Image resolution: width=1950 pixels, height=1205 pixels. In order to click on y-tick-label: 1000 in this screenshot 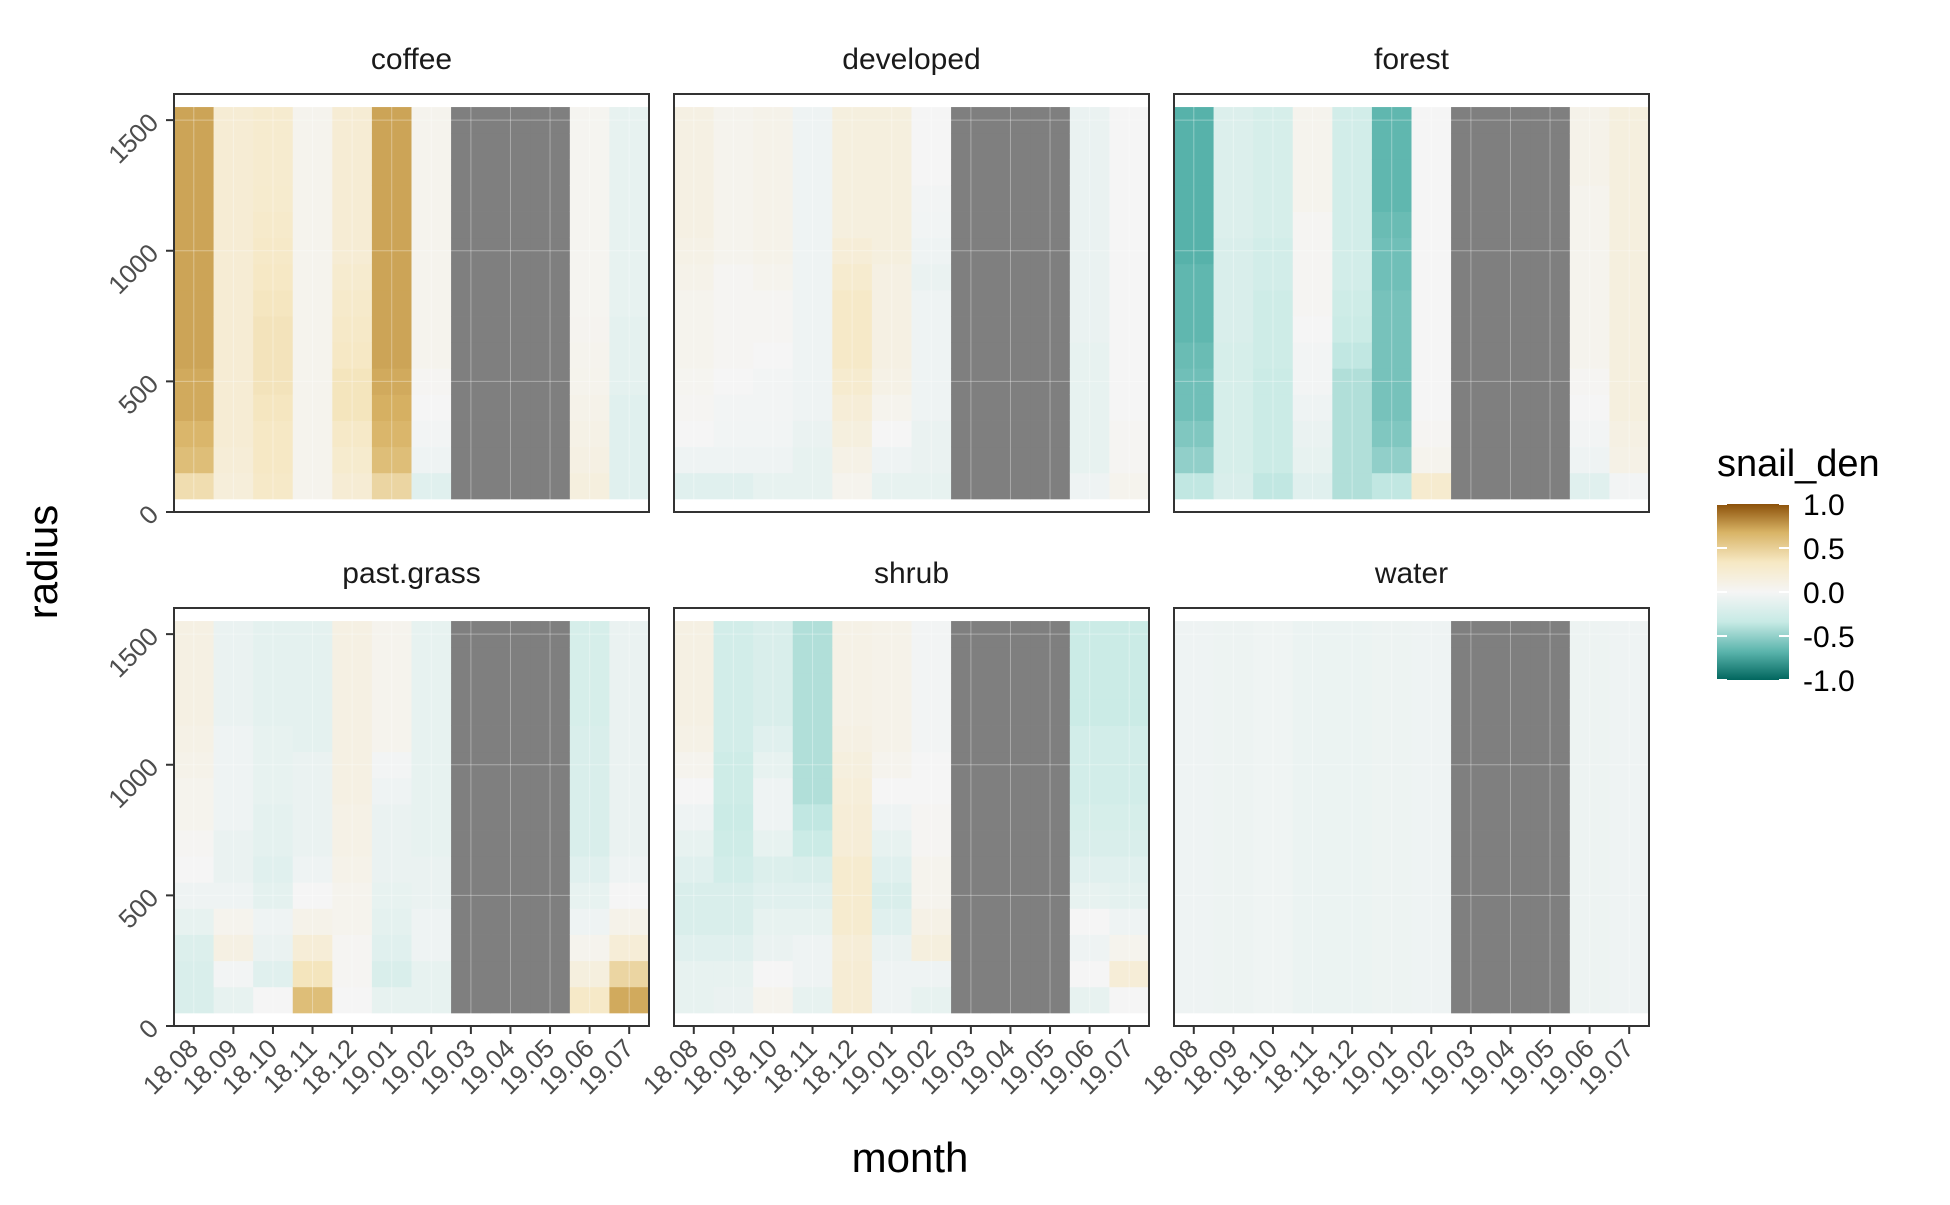, I will do `click(133, 783)`.